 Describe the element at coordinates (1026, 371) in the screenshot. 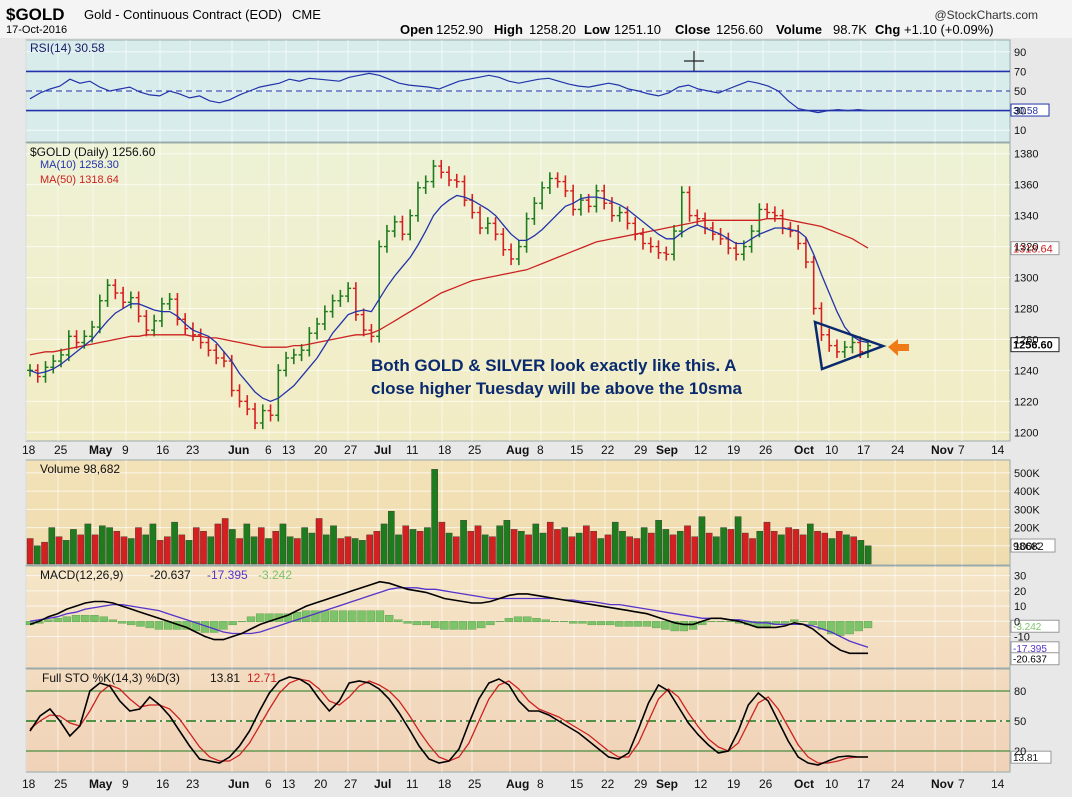

I see `price-tick-label: 1240` at that location.